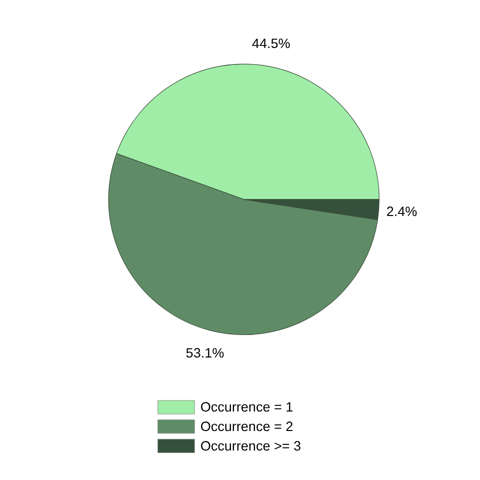 The image size is (480, 480). Describe the element at coordinates (247, 407) in the screenshot. I see `legend-label: Occurrence = 1` at that location.